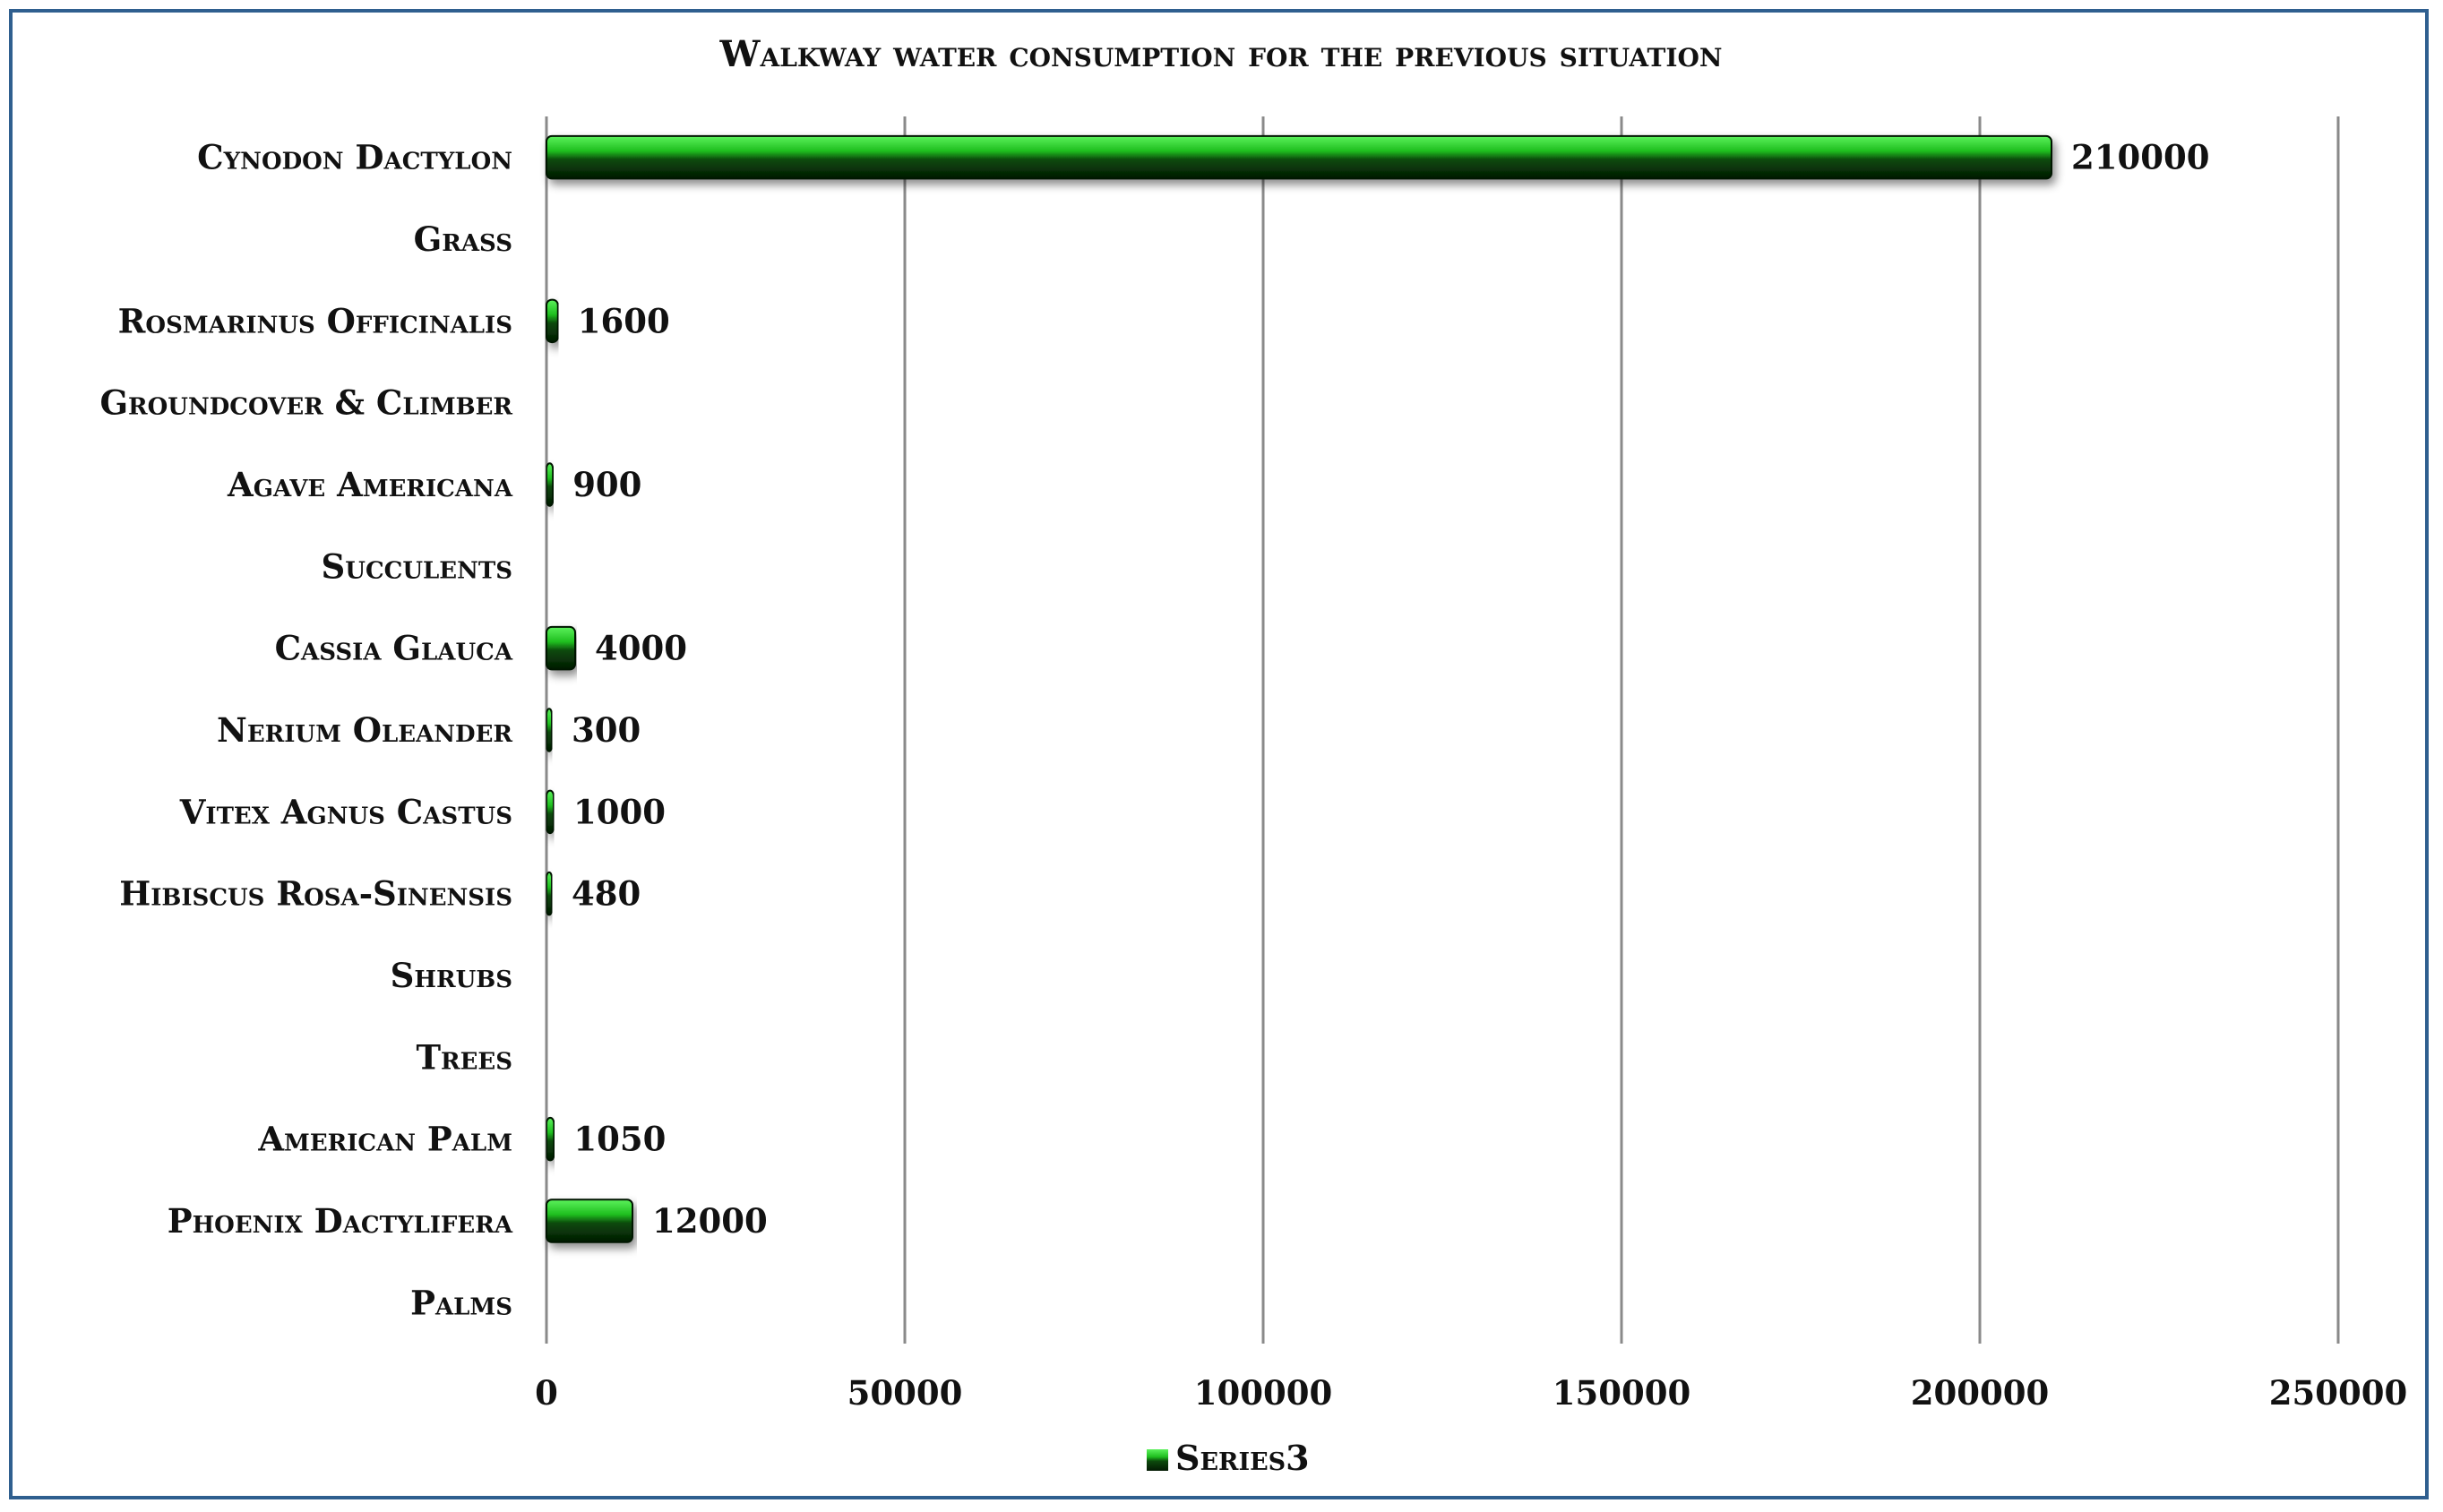  I want to click on x-tick-label: 200000, so click(1980, 1393).